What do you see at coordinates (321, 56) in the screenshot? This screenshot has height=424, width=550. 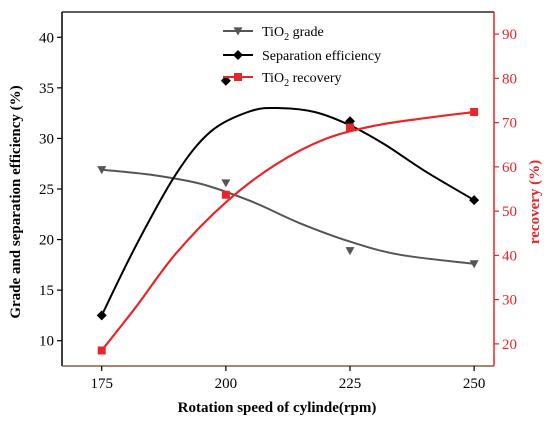 I see `legend-separation-efficiency-label: Separation efficiency` at bounding box center [321, 56].